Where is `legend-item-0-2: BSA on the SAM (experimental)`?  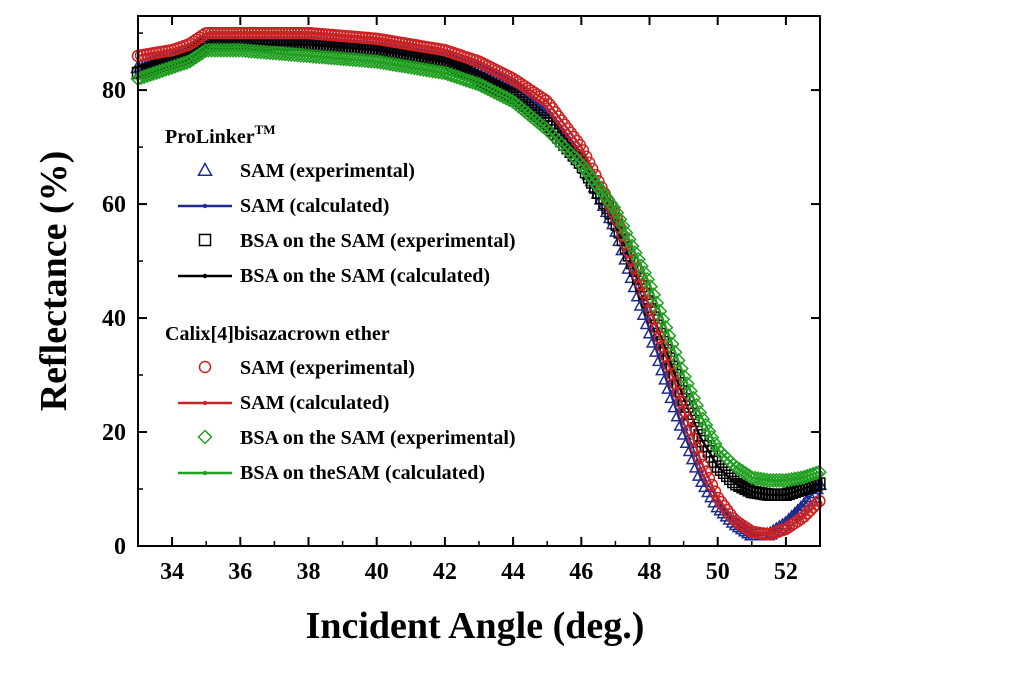 legend-item-0-2: BSA on the SAM (experimental) is located at coordinates (357, 241).